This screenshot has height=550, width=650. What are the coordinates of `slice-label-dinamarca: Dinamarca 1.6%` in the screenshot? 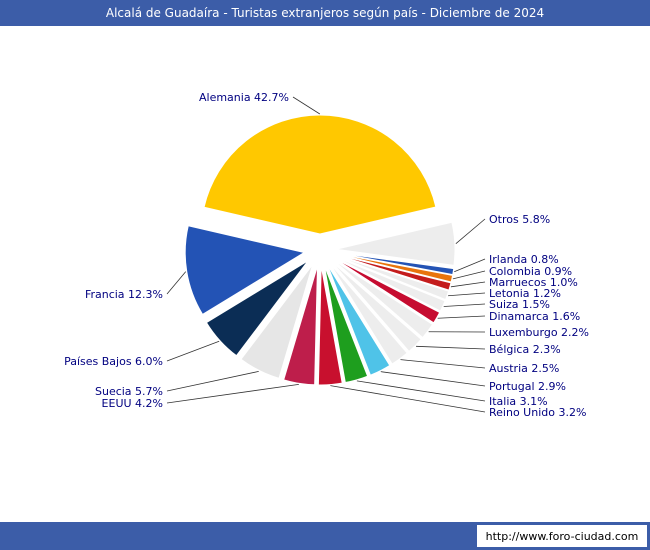 It's located at (534, 316).